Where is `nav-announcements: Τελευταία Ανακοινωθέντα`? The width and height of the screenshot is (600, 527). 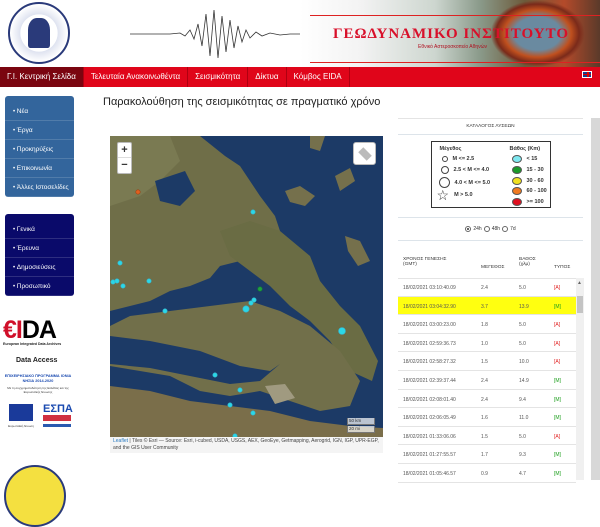 nav-announcements: Τελευταία Ανακοινωθέντα is located at coordinates (136, 77).